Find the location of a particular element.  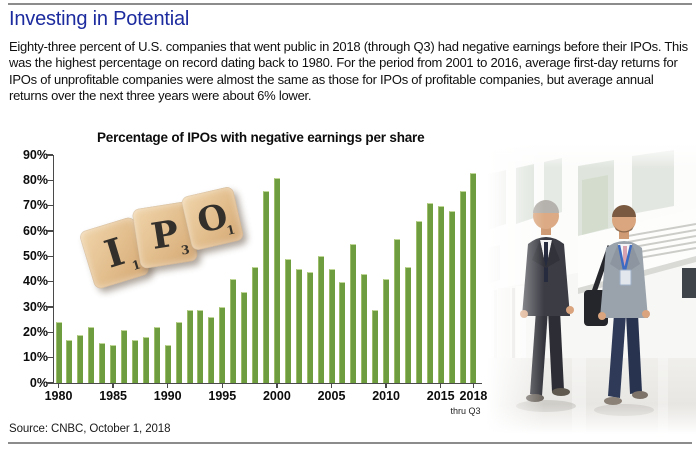

y-tick-label: 60% is located at coordinates (35, 230).